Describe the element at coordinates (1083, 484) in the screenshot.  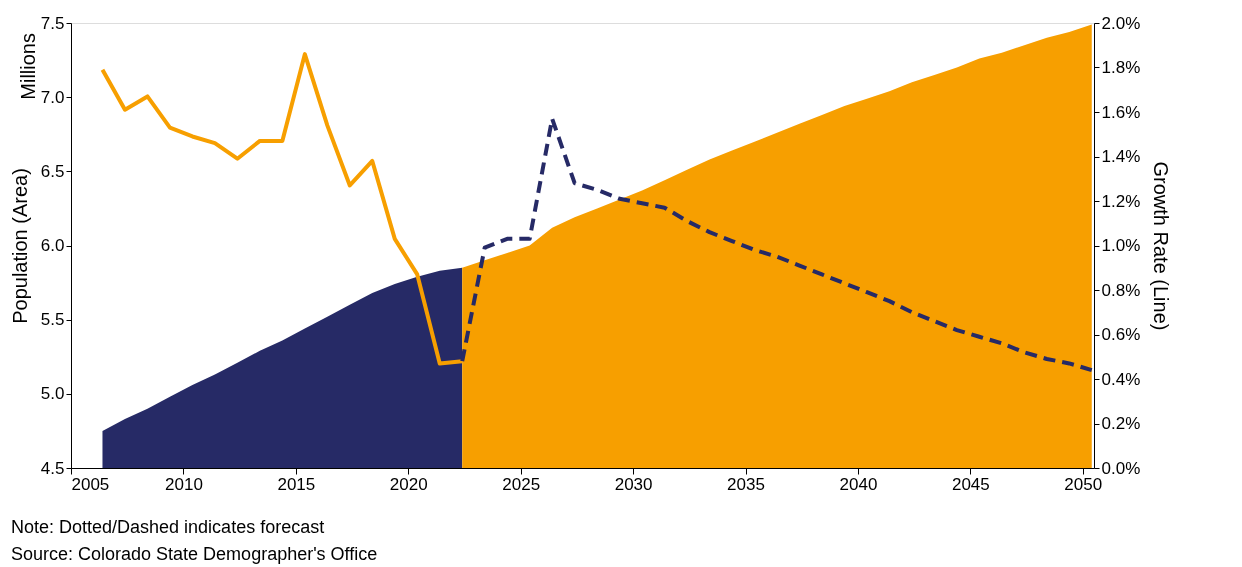
I see `x-tick-label: 2050` at that location.